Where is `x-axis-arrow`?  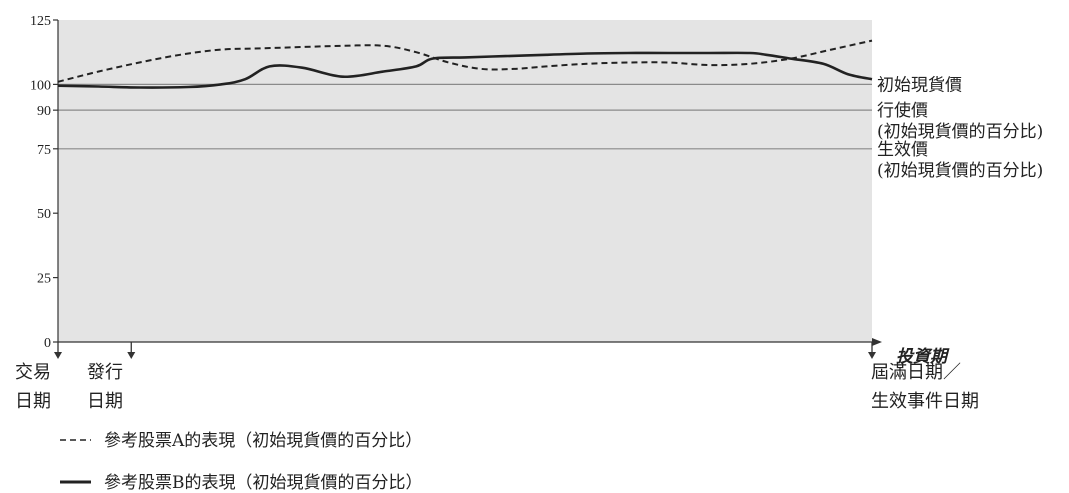 x-axis-arrow is located at coordinates (877, 342).